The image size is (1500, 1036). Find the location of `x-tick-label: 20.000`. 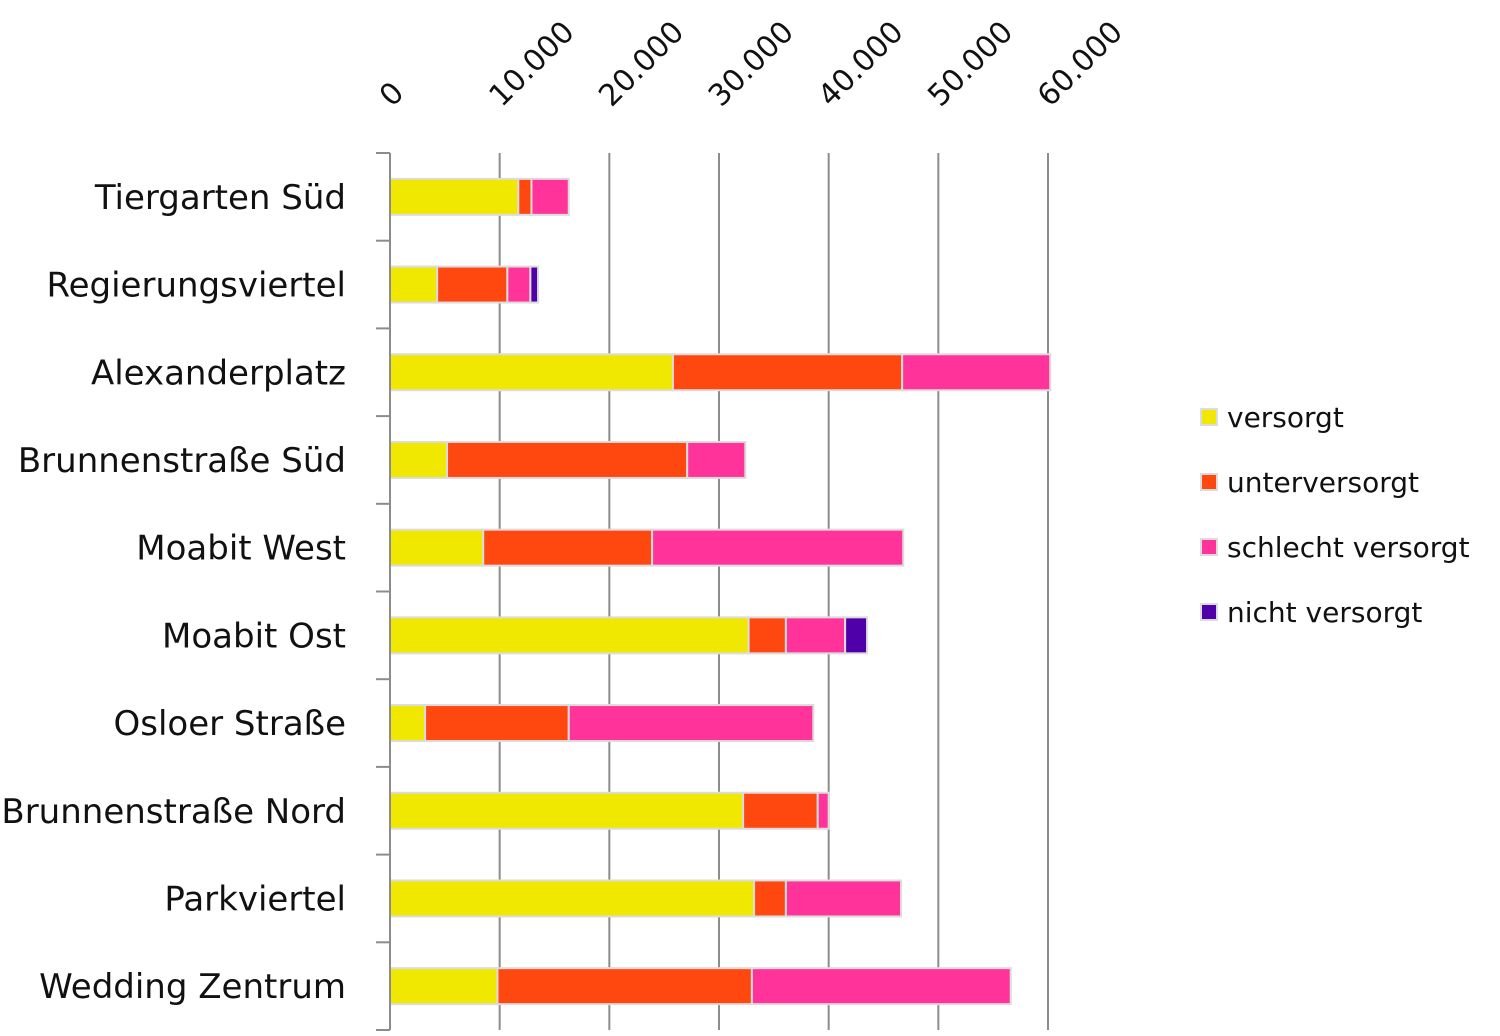

x-tick-label: 20.000 is located at coordinates (641, 64).